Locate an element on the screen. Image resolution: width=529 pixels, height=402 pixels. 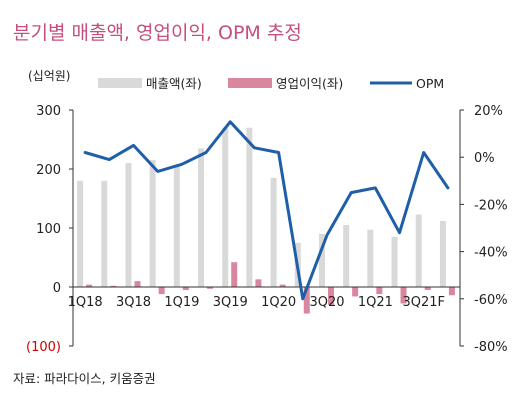
x-tick-label: 3Q19 is located at coordinates (230, 302).